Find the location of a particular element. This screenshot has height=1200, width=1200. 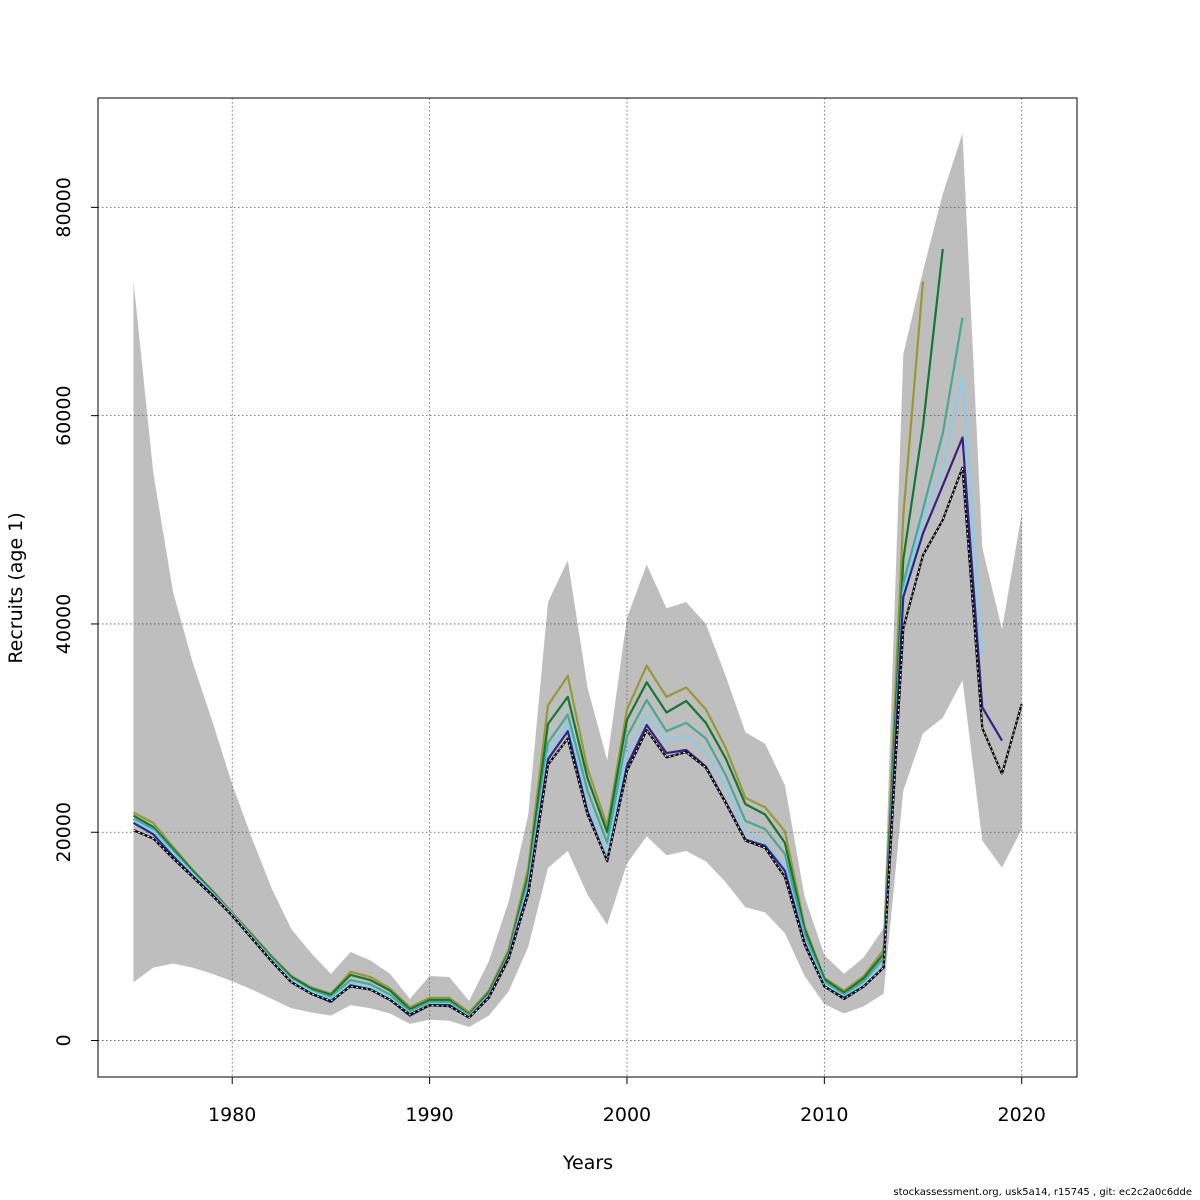

y-tick-label: 20000 is located at coordinates (64, 832).